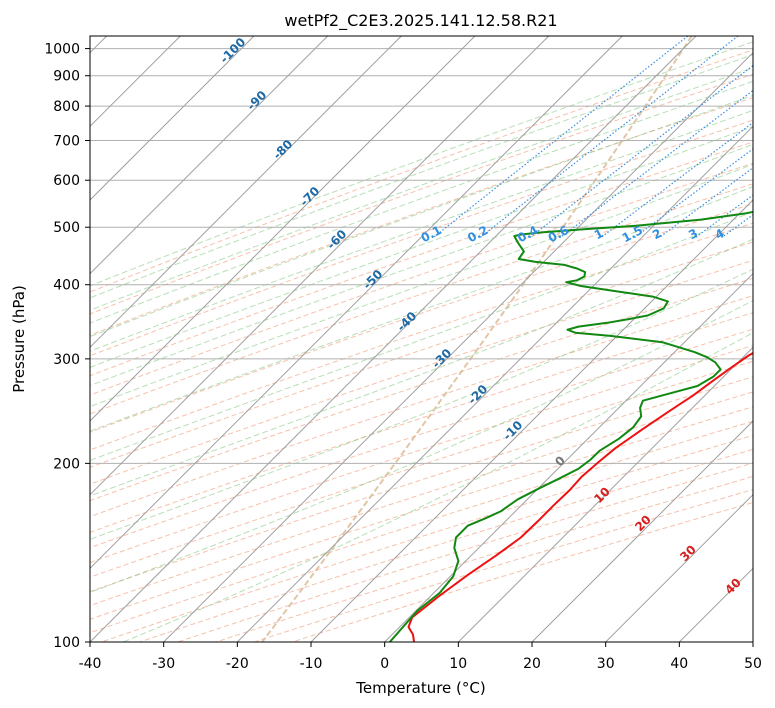 The height and width of the screenshot is (708, 775). Describe the element at coordinates (679, 664) in the screenshot. I see `x-tick-label: 40` at that location.